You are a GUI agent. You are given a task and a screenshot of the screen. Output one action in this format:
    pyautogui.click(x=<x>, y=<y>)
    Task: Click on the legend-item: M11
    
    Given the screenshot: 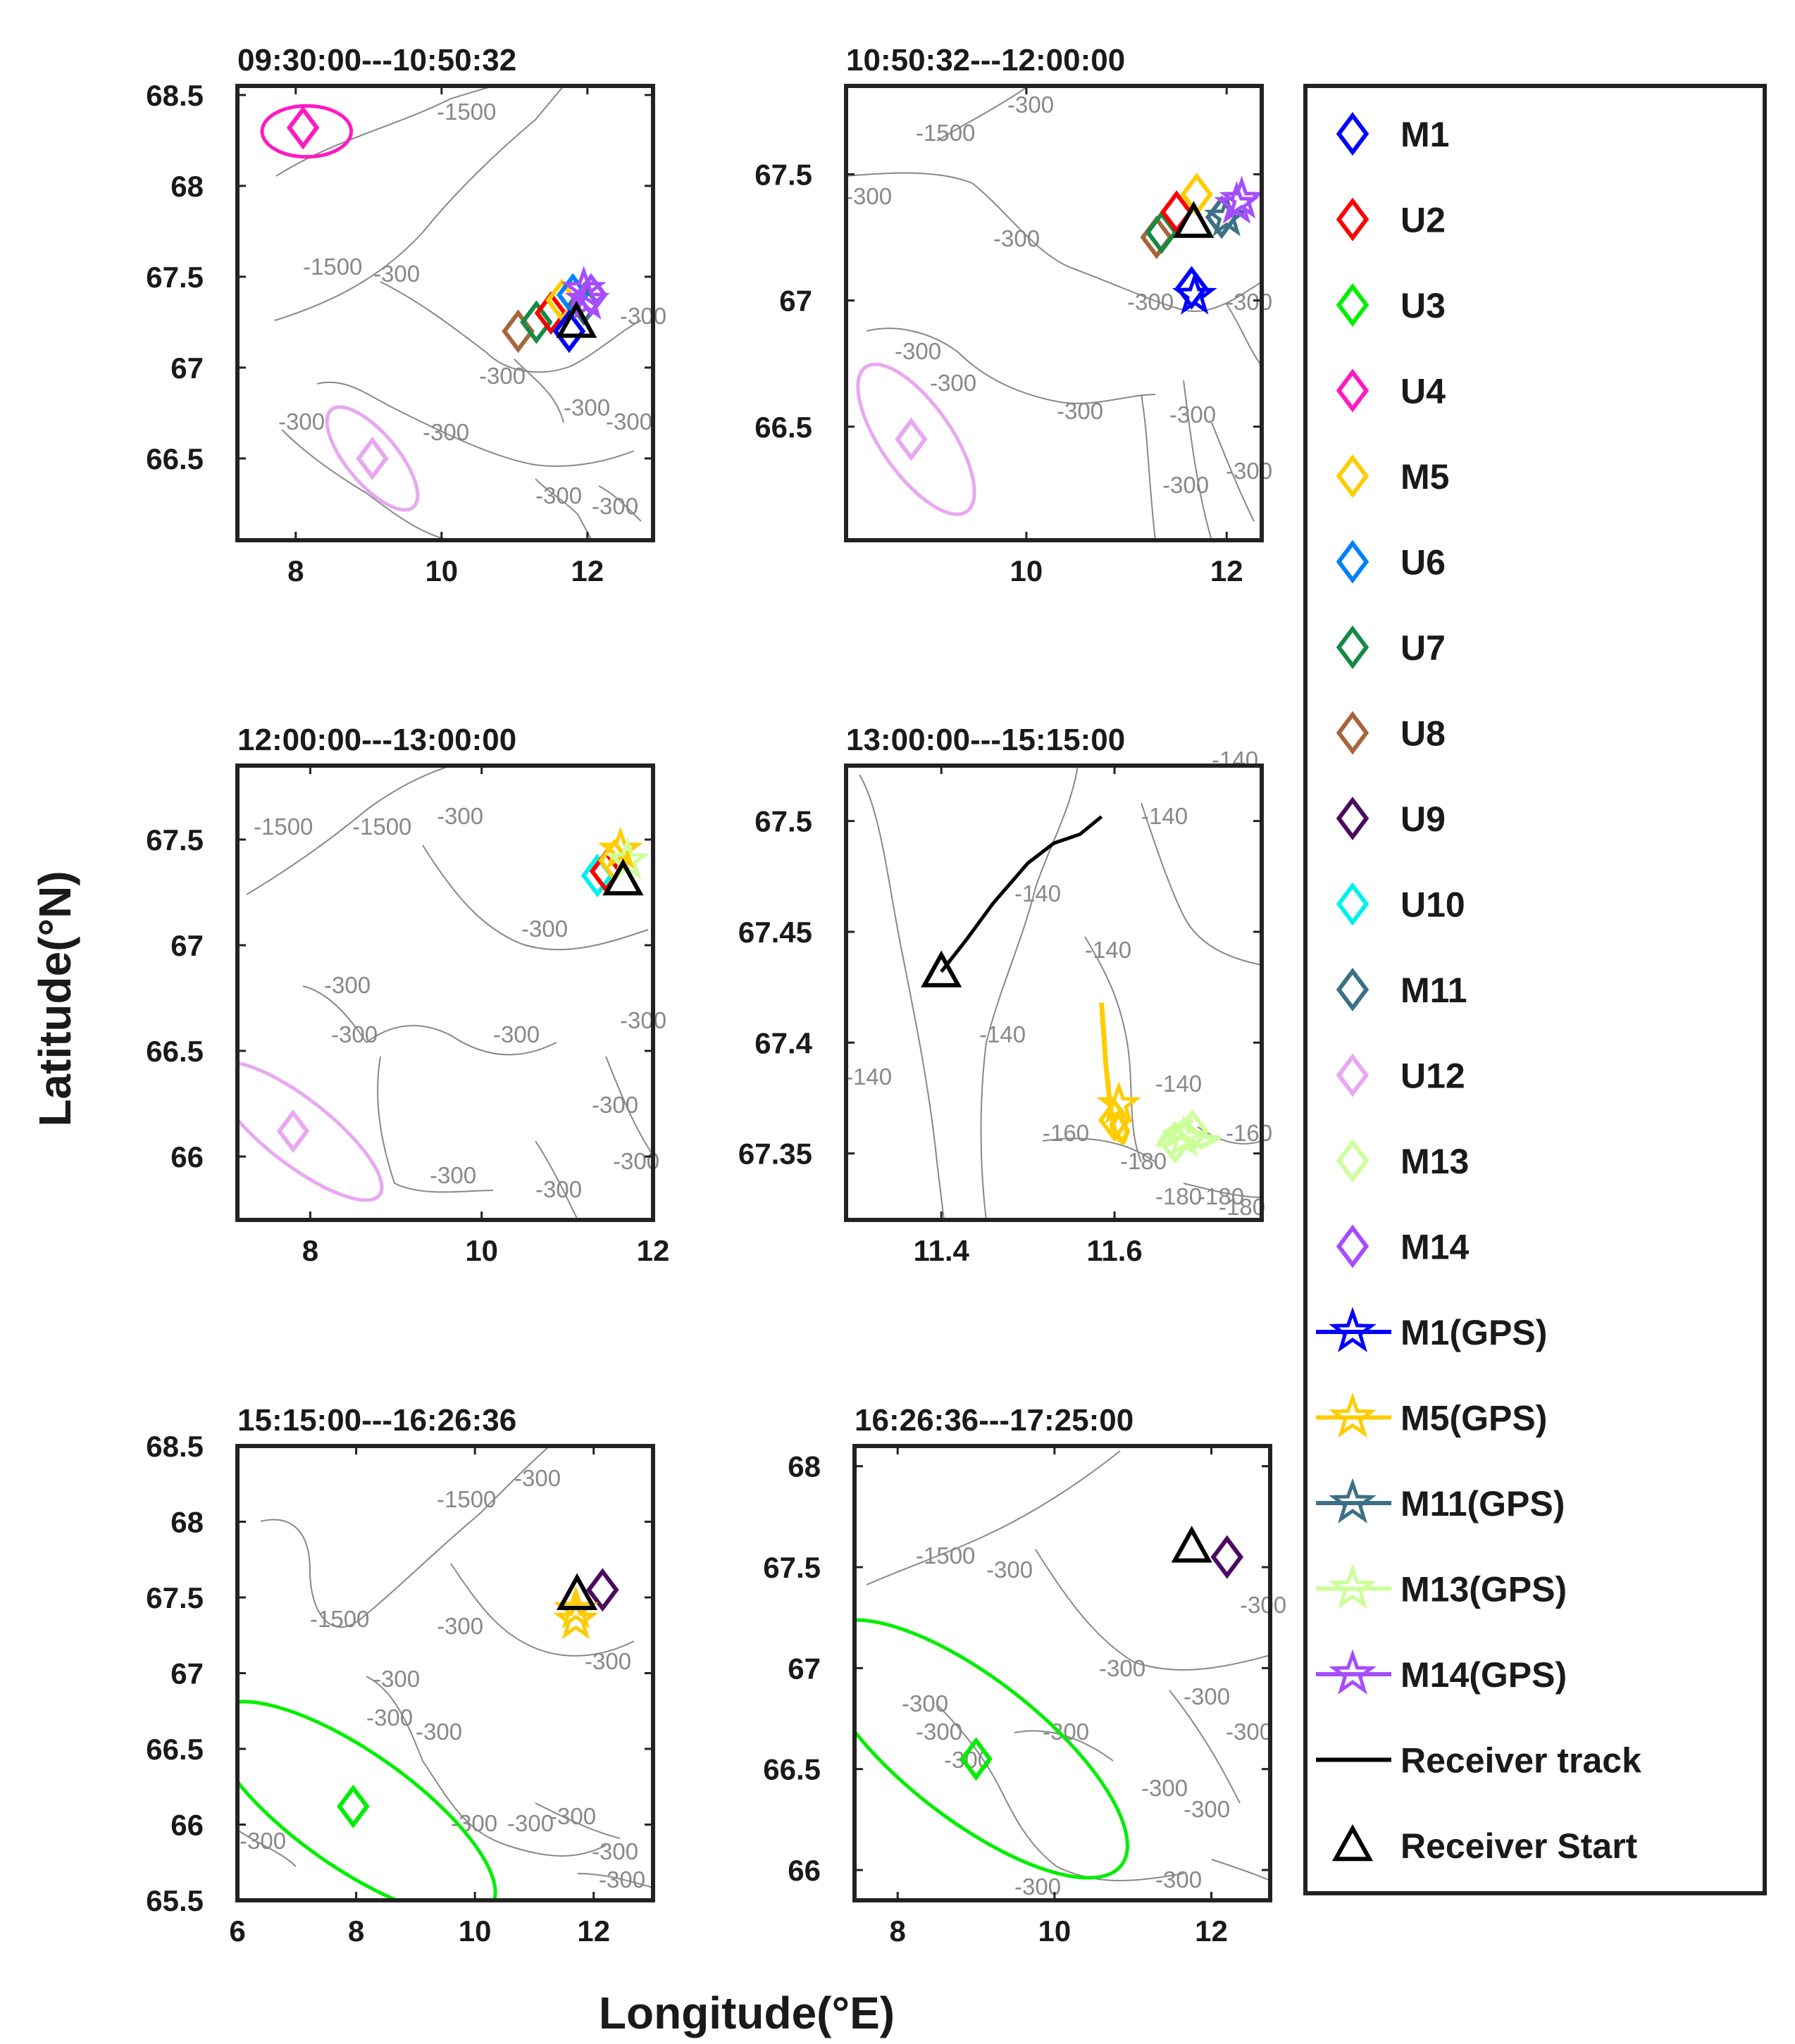 What is the action you would take?
    pyautogui.click(x=1402, y=989)
    